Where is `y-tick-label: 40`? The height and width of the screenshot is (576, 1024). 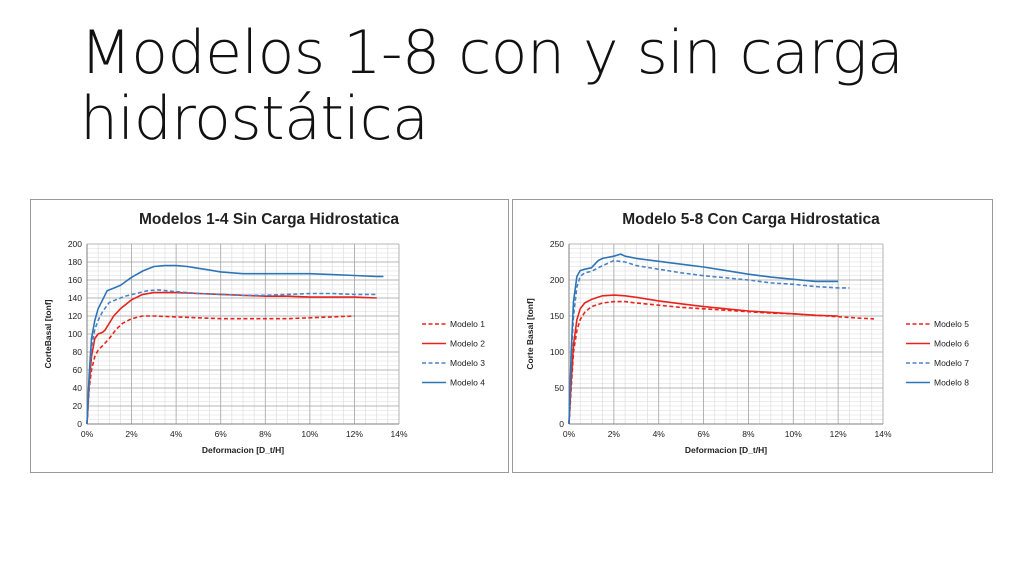
y-tick-label: 40 is located at coordinates (78, 388).